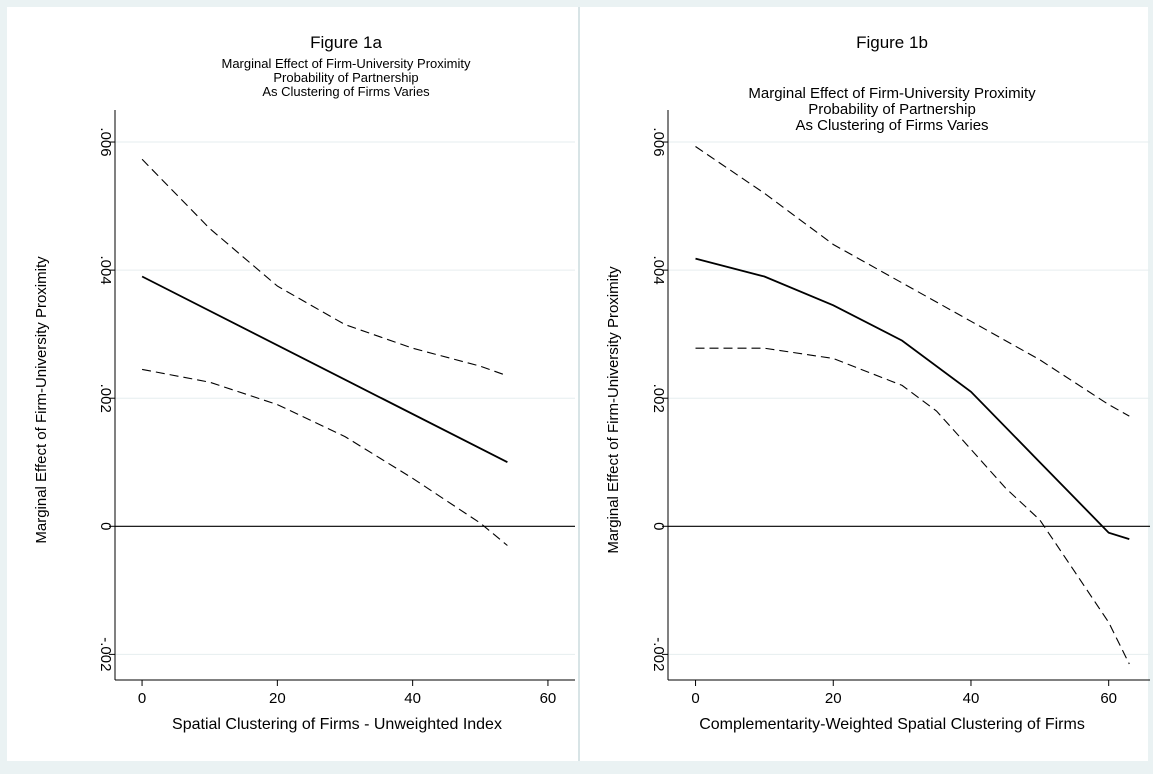  What do you see at coordinates (412, 698) in the screenshot?
I see `figure-1a-x-tick-label: 40` at bounding box center [412, 698].